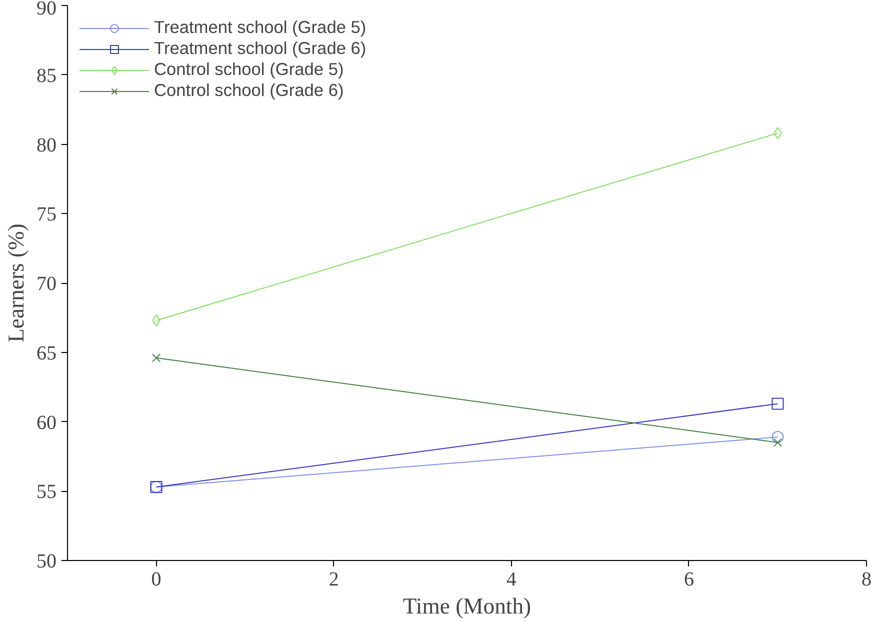 This screenshot has width=871, height=621. I want to click on y-tick-label: 80, so click(46, 145).